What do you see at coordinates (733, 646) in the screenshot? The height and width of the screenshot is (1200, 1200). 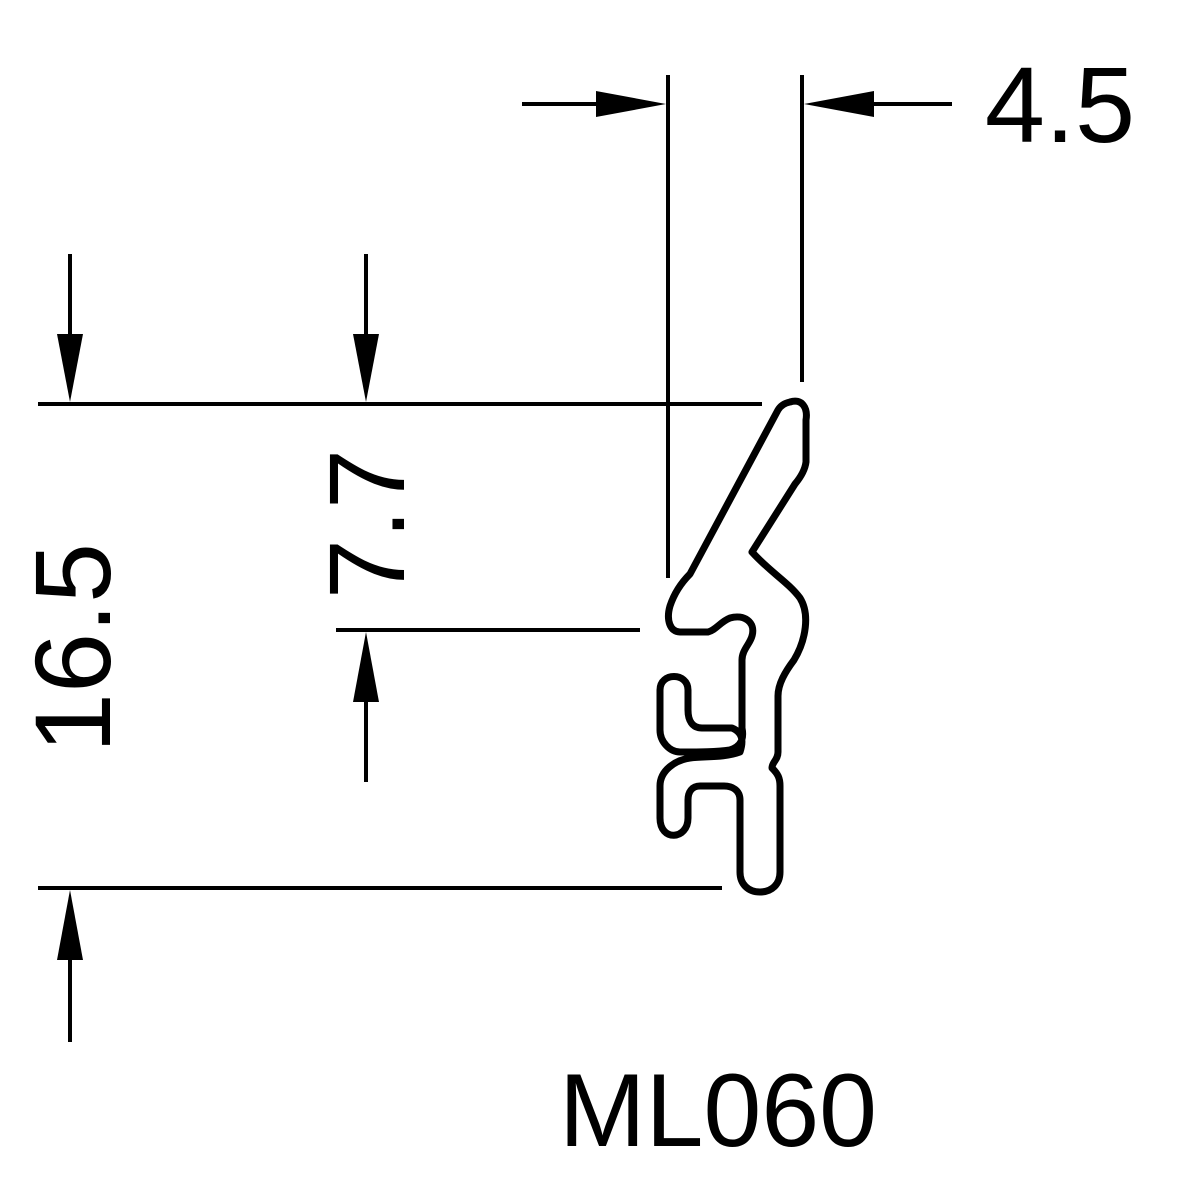 I see `seal-profile-outline` at bounding box center [733, 646].